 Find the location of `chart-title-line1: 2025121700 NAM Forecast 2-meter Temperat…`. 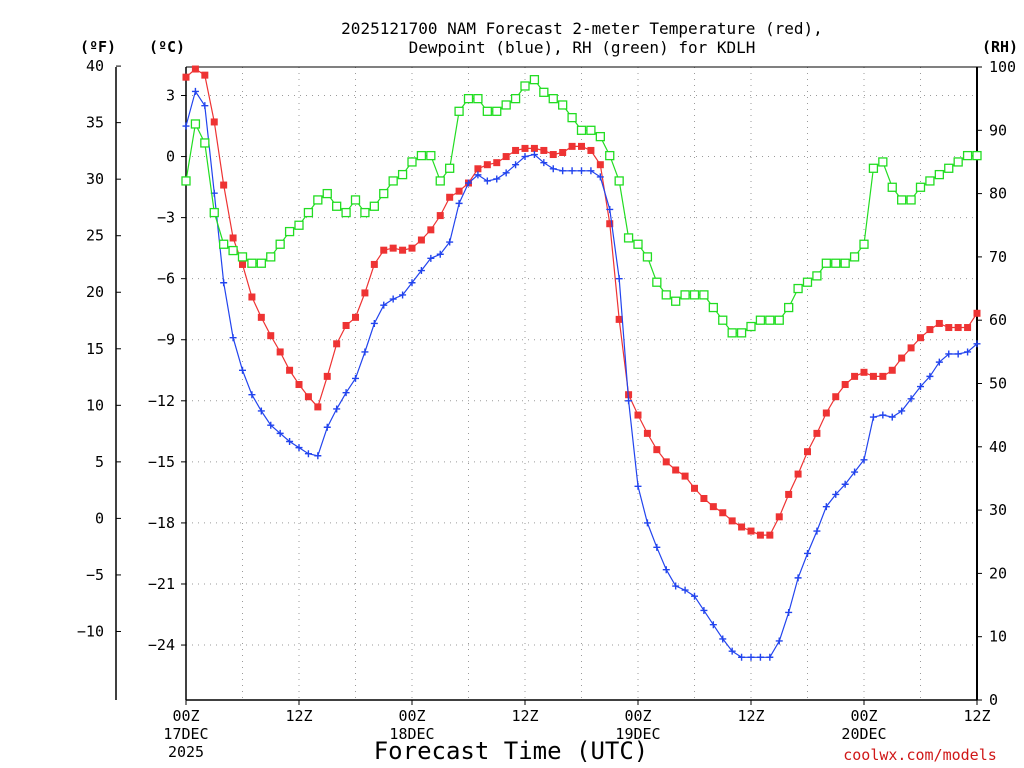

chart-title-line1: 2025121700 NAM Forecast 2-meter Temperat… is located at coordinates (582, 28).